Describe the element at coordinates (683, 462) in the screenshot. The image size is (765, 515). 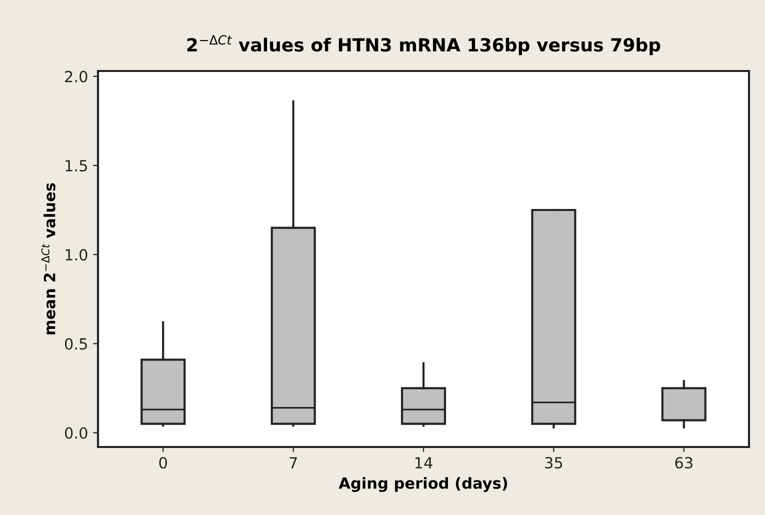
I see `x-tick-label: 63` at that location.